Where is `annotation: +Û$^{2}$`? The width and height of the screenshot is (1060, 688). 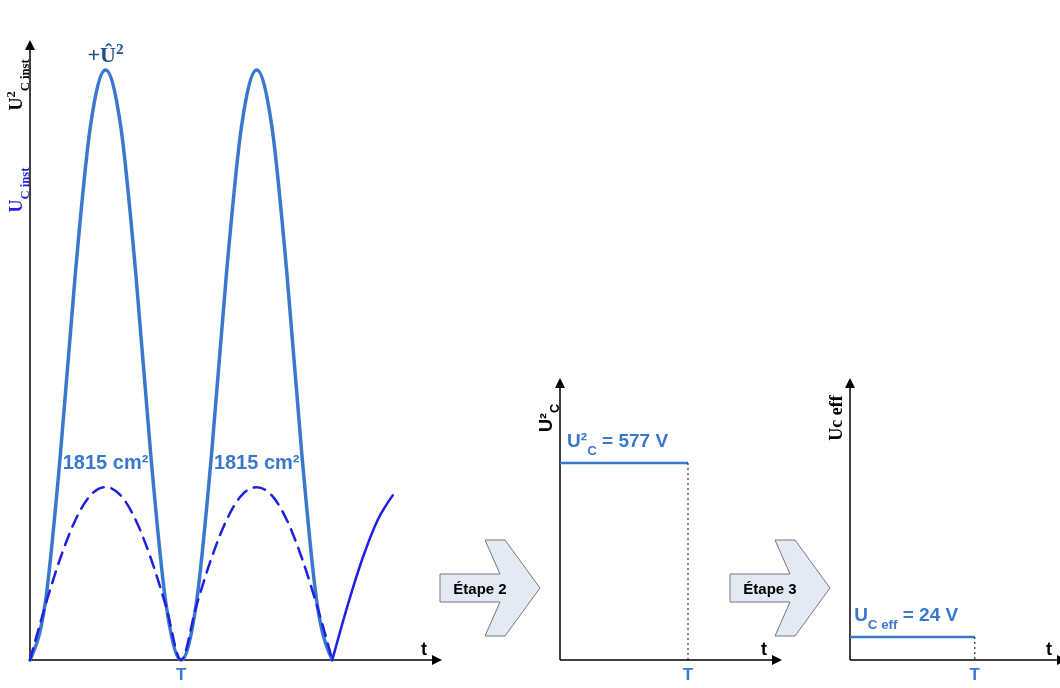
annotation: +Û$^{2}$ is located at coordinates (105, 53).